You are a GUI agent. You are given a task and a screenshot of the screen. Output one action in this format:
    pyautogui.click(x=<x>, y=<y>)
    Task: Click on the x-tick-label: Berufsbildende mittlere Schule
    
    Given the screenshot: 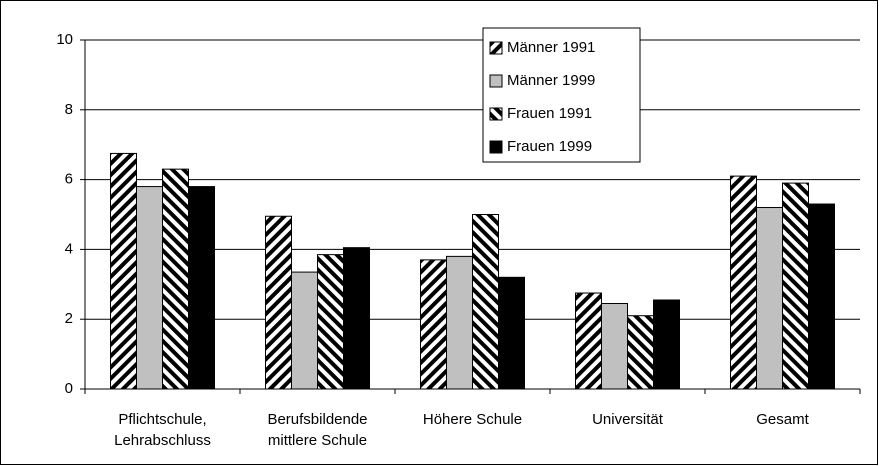 What is the action you would take?
    pyautogui.click(x=317, y=430)
    